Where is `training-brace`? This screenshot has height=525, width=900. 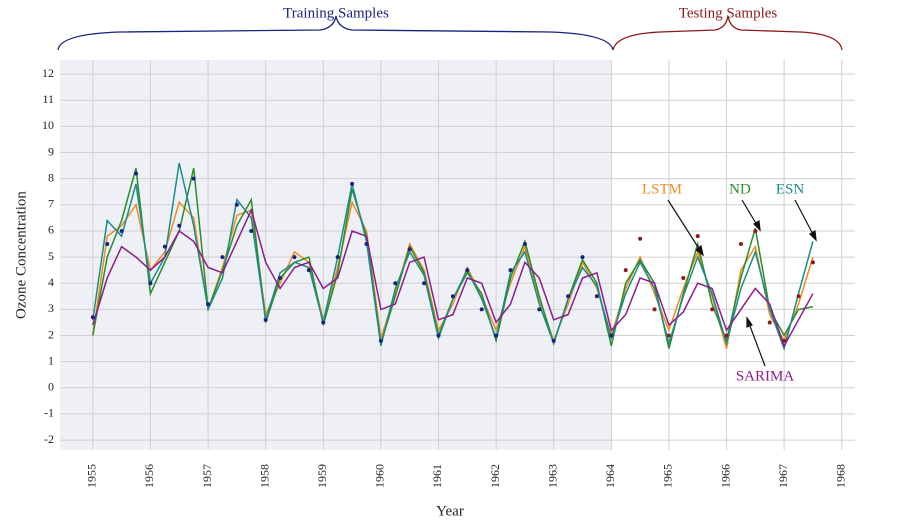
training-brace is located at coordinates (335, 33).